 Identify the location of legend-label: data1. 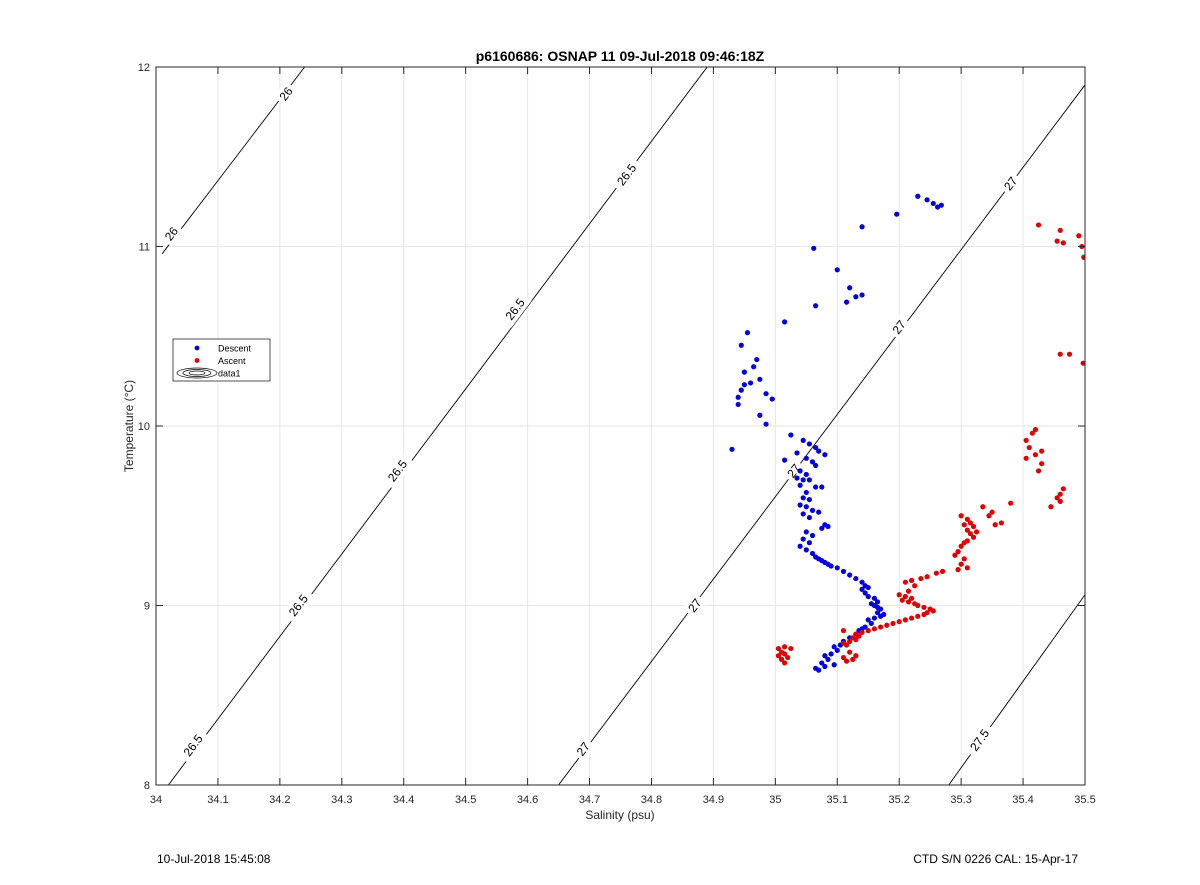
(229, 374).